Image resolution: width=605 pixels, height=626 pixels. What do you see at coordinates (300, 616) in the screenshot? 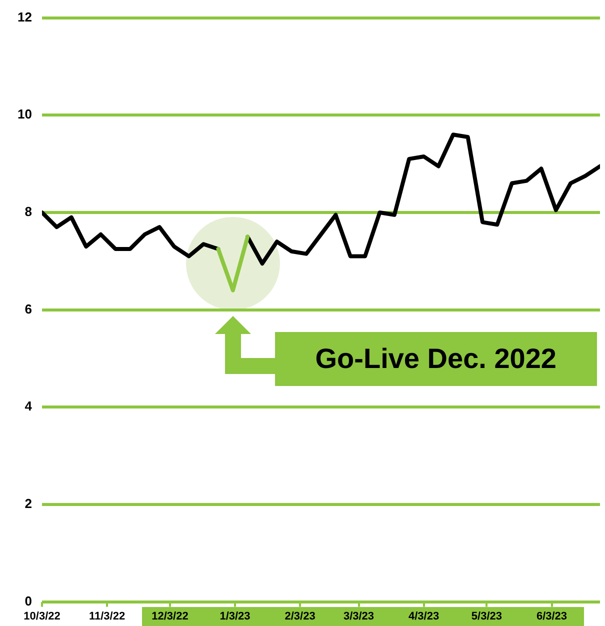
I see `x-tick-label: 2/3/23` at bounding box center [300, 616].